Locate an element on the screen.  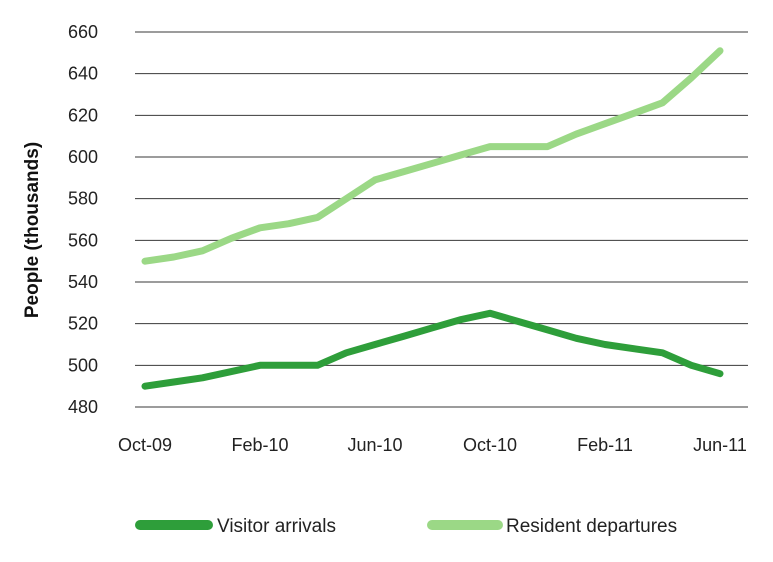
y-tick-label: 580 is located at coordinates (83, 199).